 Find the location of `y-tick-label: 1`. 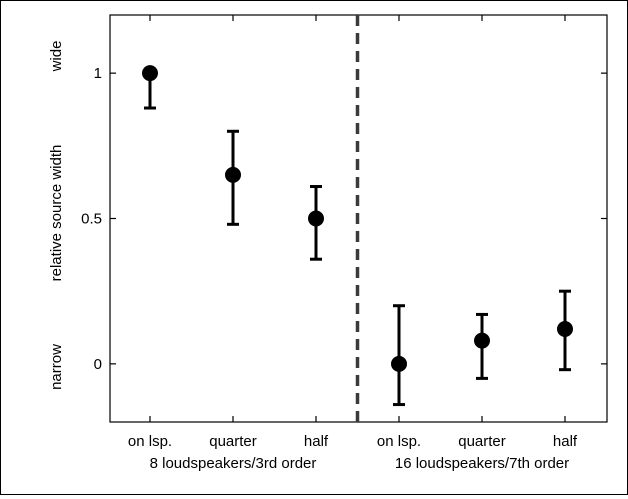

y-tick-label: 1 is located at coordinates (98, 73).